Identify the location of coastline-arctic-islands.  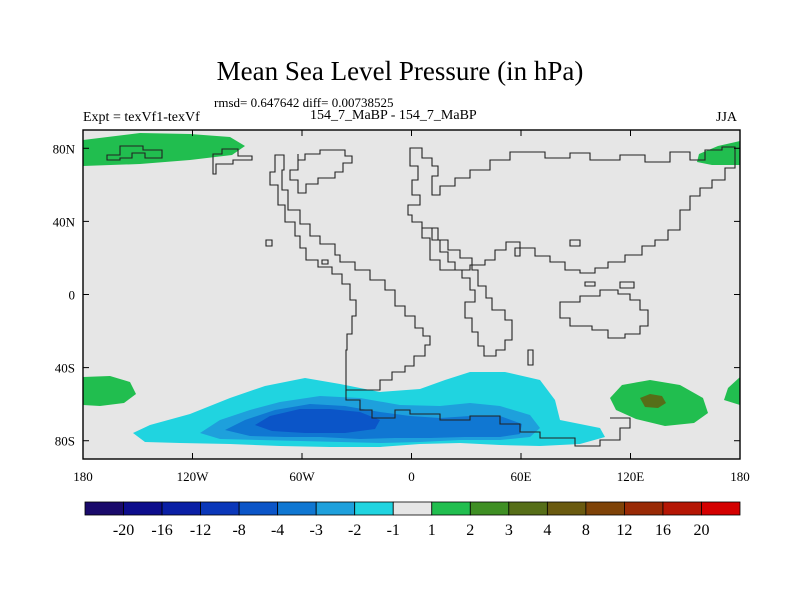
(232, 161).